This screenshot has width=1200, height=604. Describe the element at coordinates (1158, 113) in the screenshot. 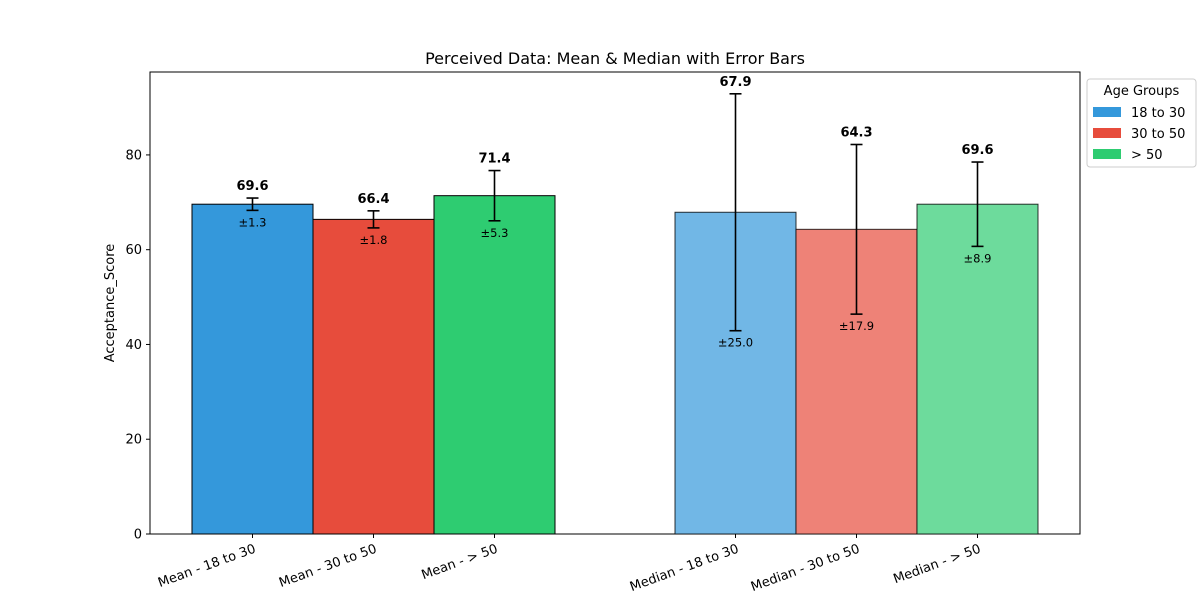

I see `legend-entry-label: 18 to 30` at that location.